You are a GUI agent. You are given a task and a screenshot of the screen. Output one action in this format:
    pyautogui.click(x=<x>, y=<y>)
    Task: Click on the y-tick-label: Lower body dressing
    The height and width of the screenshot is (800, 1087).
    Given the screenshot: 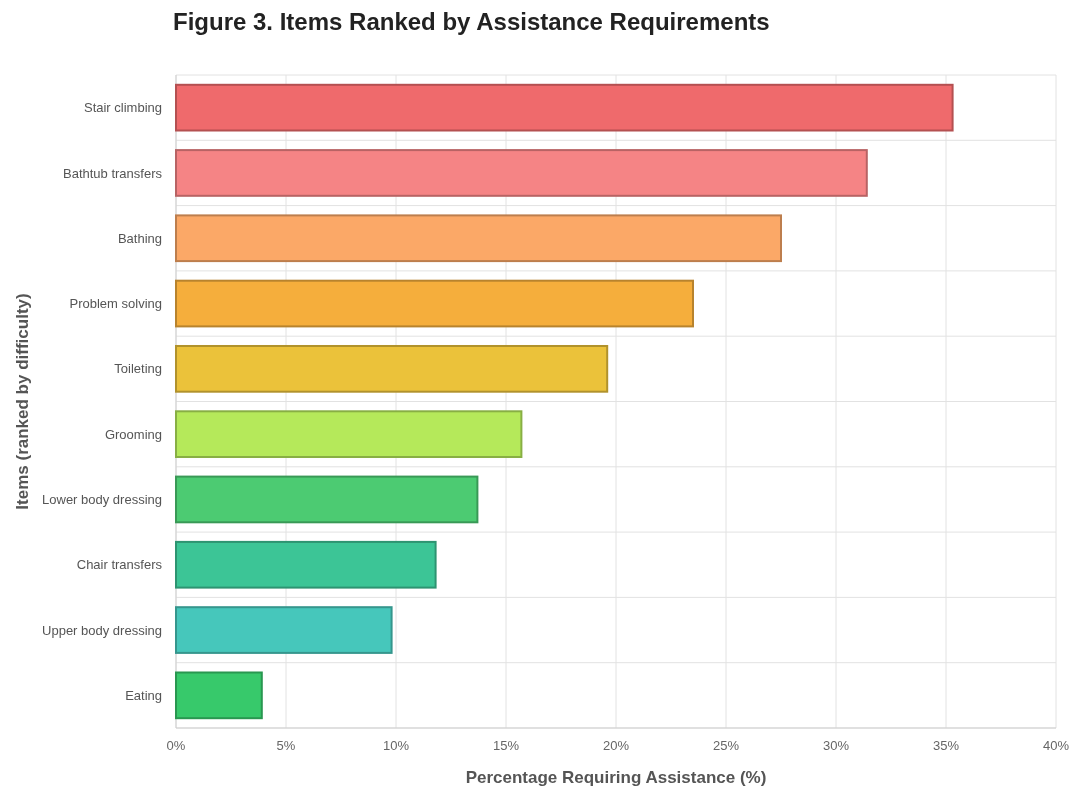 What is the action you would take?
    pyautogui.click(x=102, y=499)
    